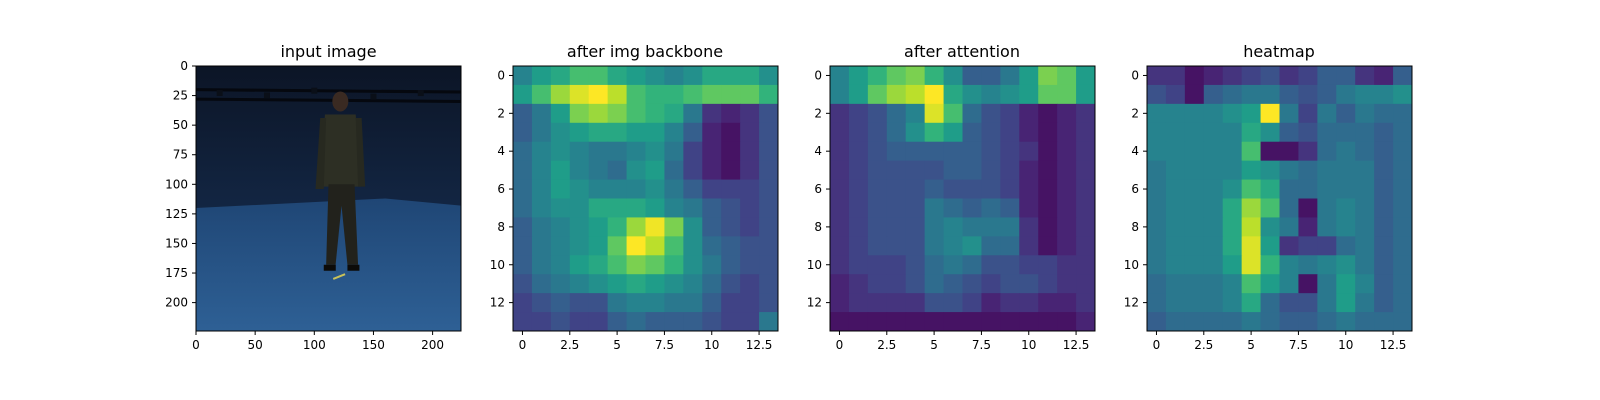 The height and width of the screenshot is (400, 1600). I want to click on x-tick-label: 200, so click(432, 345).